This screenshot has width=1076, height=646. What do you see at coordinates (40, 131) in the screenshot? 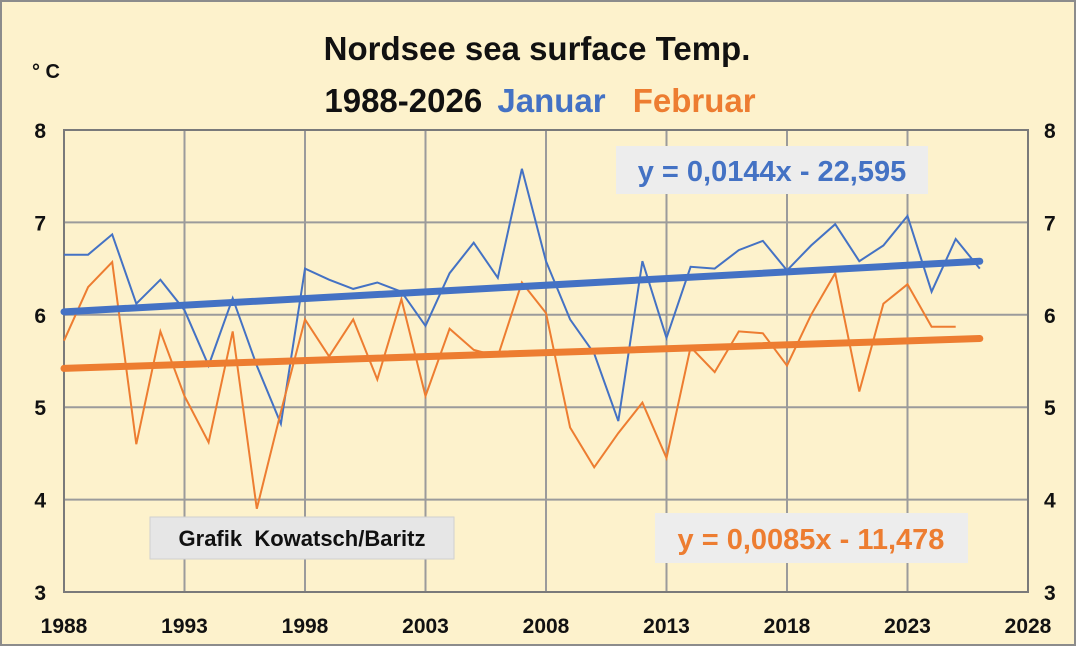
I see `y-tick-label-left-8: 8` at bounding box center [40, 131].